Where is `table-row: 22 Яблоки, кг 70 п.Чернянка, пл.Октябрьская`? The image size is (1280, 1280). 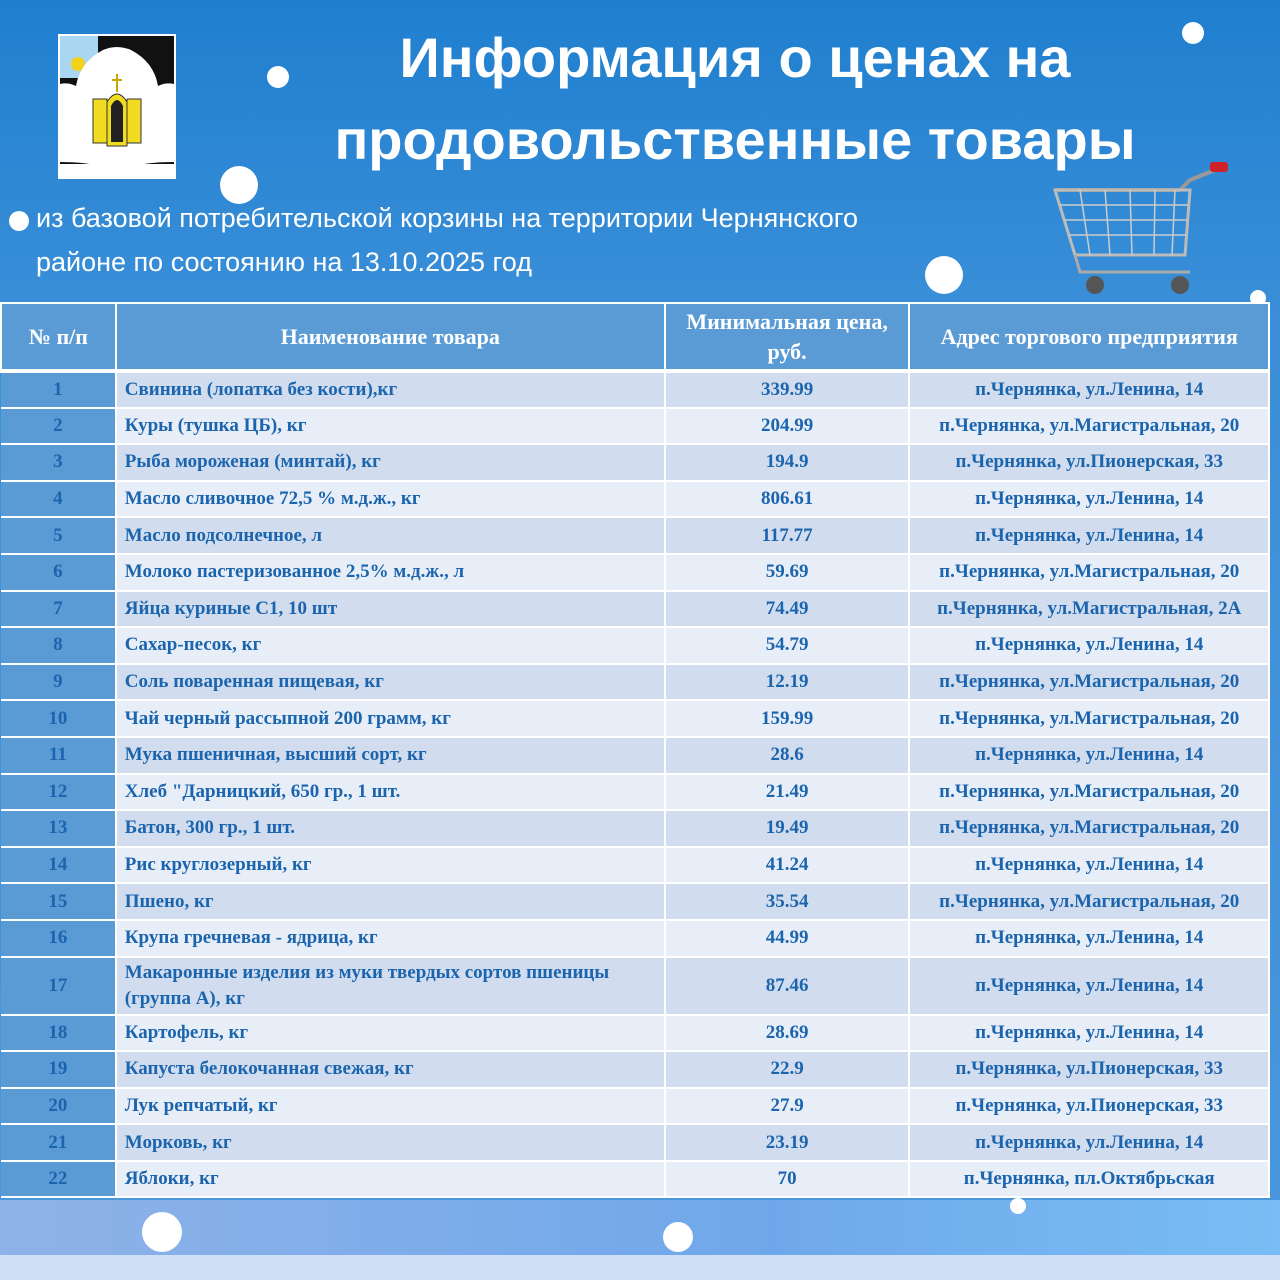
table-row: 22 Яблоки, кг 70 п.Чернянка, пл.Октябрьская is located at coordinates (635, 1179).